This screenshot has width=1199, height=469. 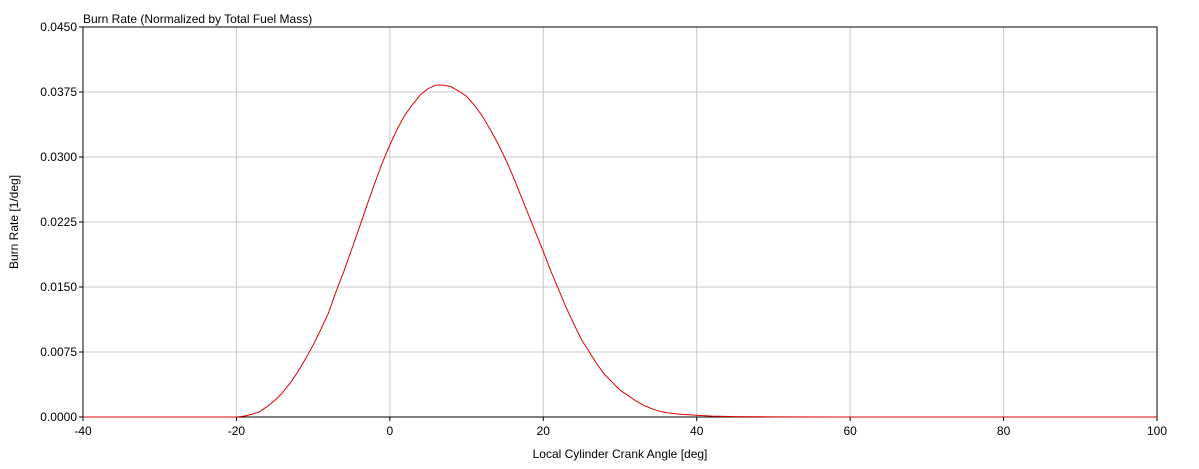 I want to click on x-tick-label: 80, so click(x=1004, y=431).